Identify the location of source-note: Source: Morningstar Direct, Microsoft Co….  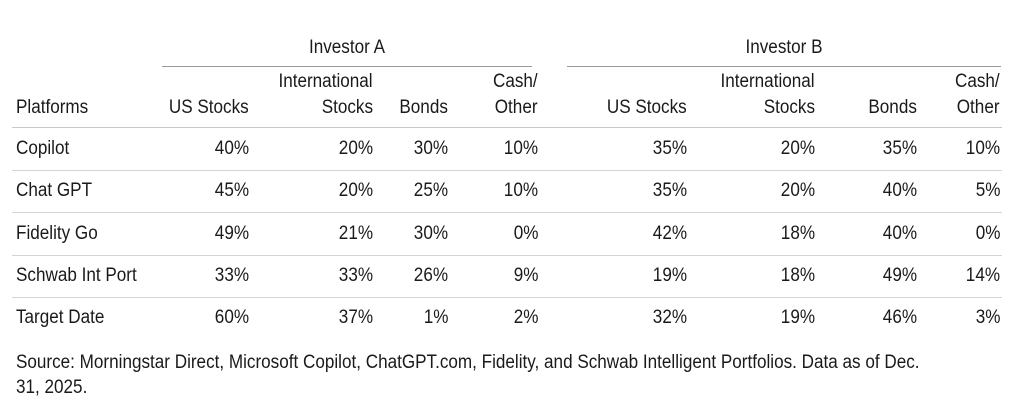
(511, 375).